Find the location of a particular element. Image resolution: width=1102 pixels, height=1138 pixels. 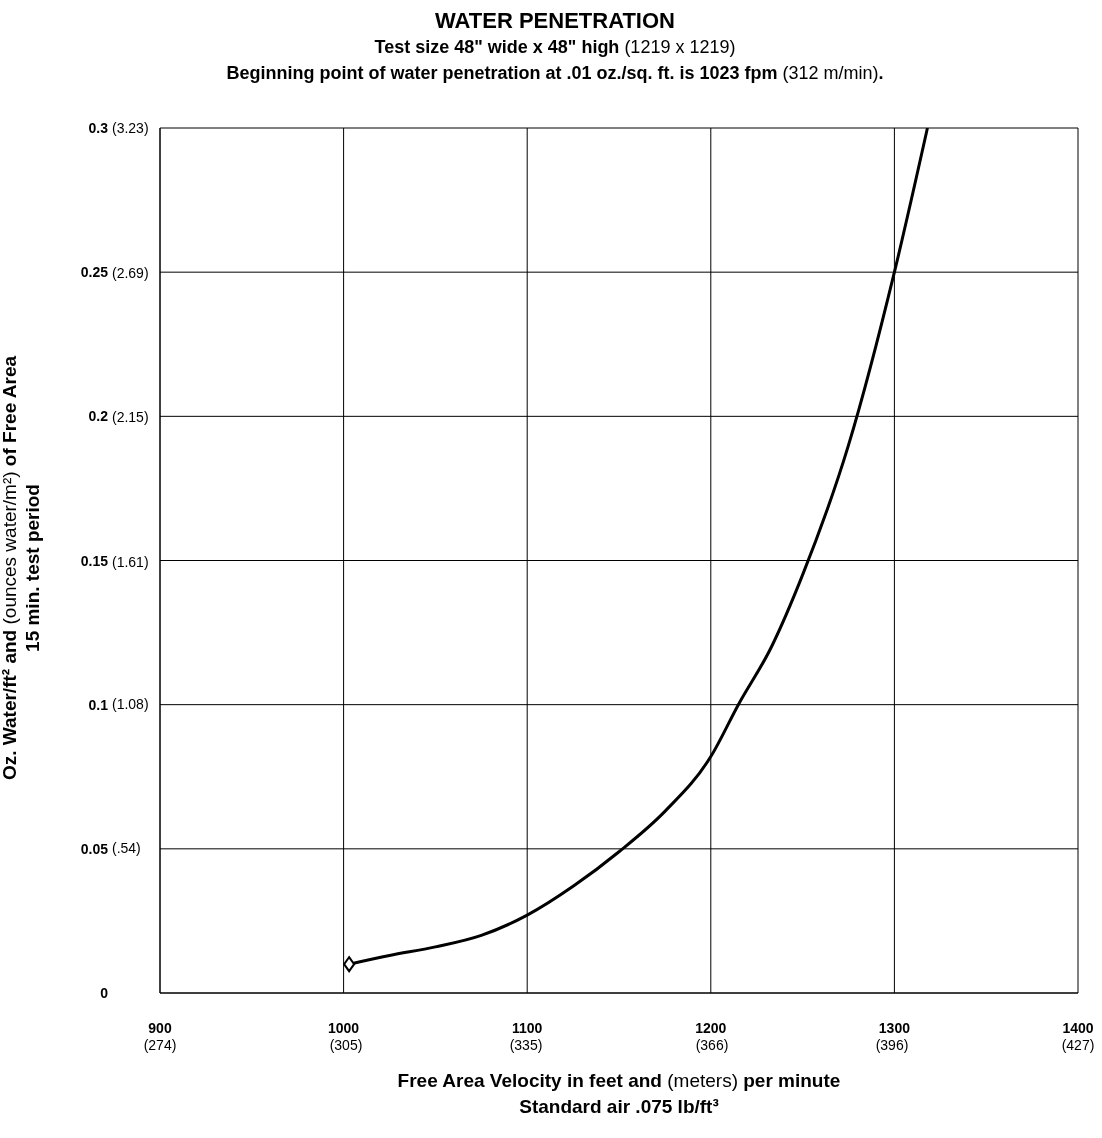

y2-tick-label: (2.69) is located at coordinates (130, 272).